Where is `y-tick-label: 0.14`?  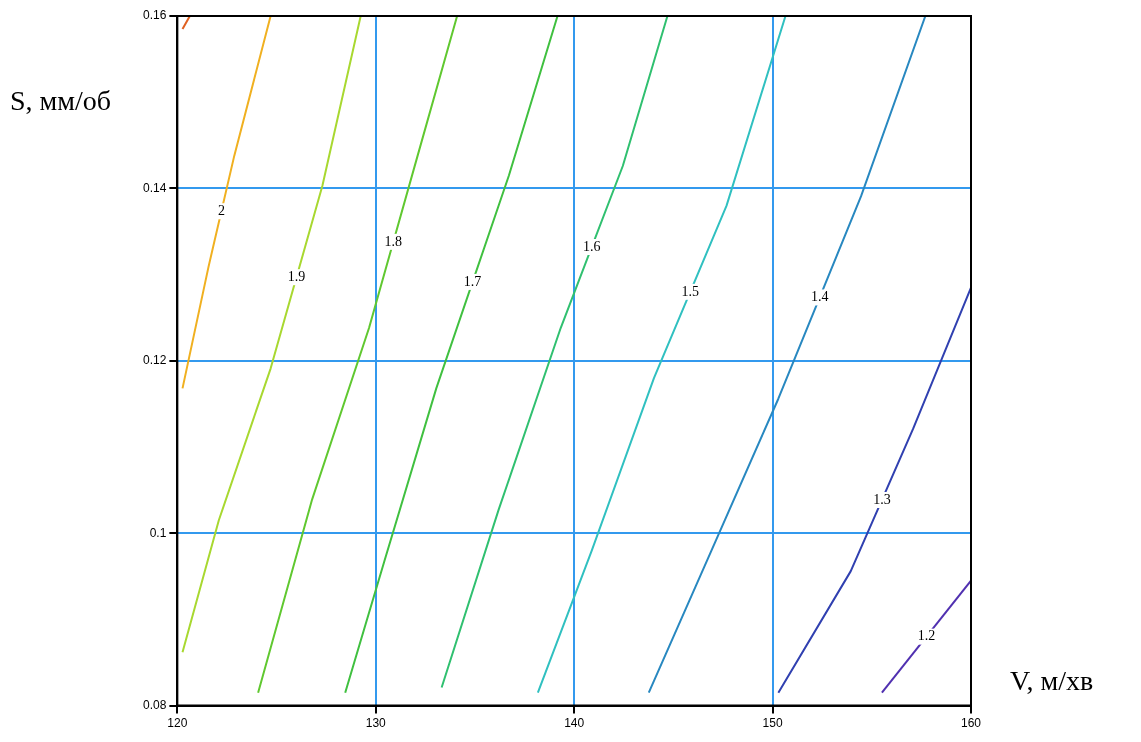
y-tick-label: 0.14 is located at coordinates (155, 187).